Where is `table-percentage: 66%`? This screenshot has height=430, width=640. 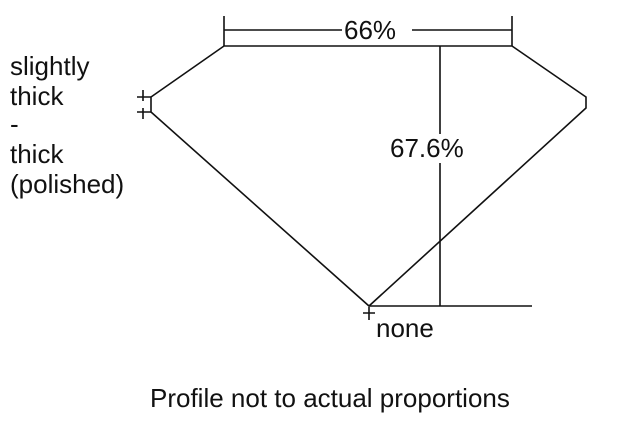
table-percentage: 66% is located at coordinates (370, 30).